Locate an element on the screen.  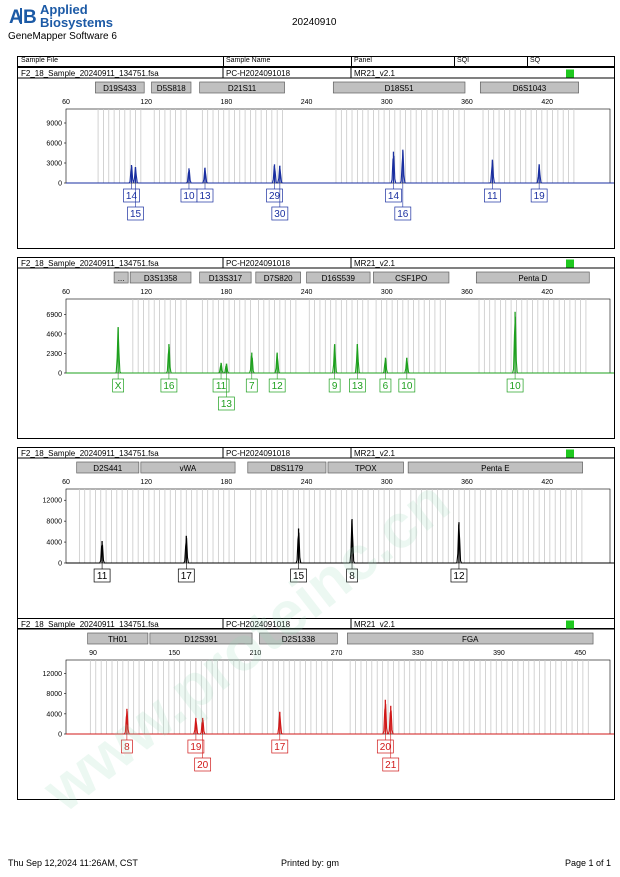
brand-line-2: Biosystems is located at coordinates (76, 22).